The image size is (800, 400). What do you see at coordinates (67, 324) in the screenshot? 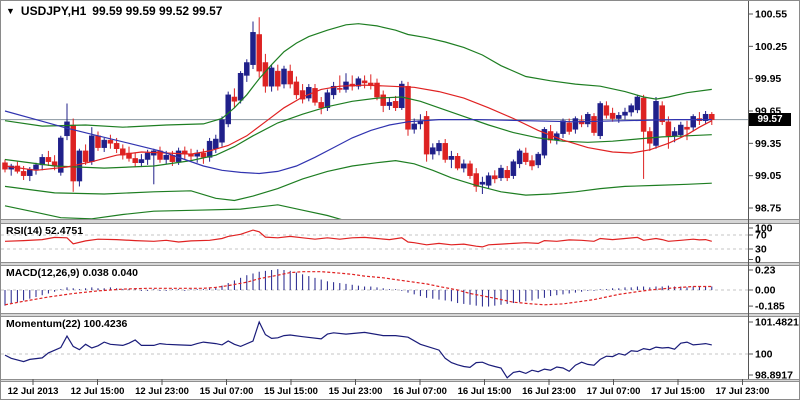
I see `momentum-indicator-label: Momentum(22) 100.4236` at bounding box center [67, 324].